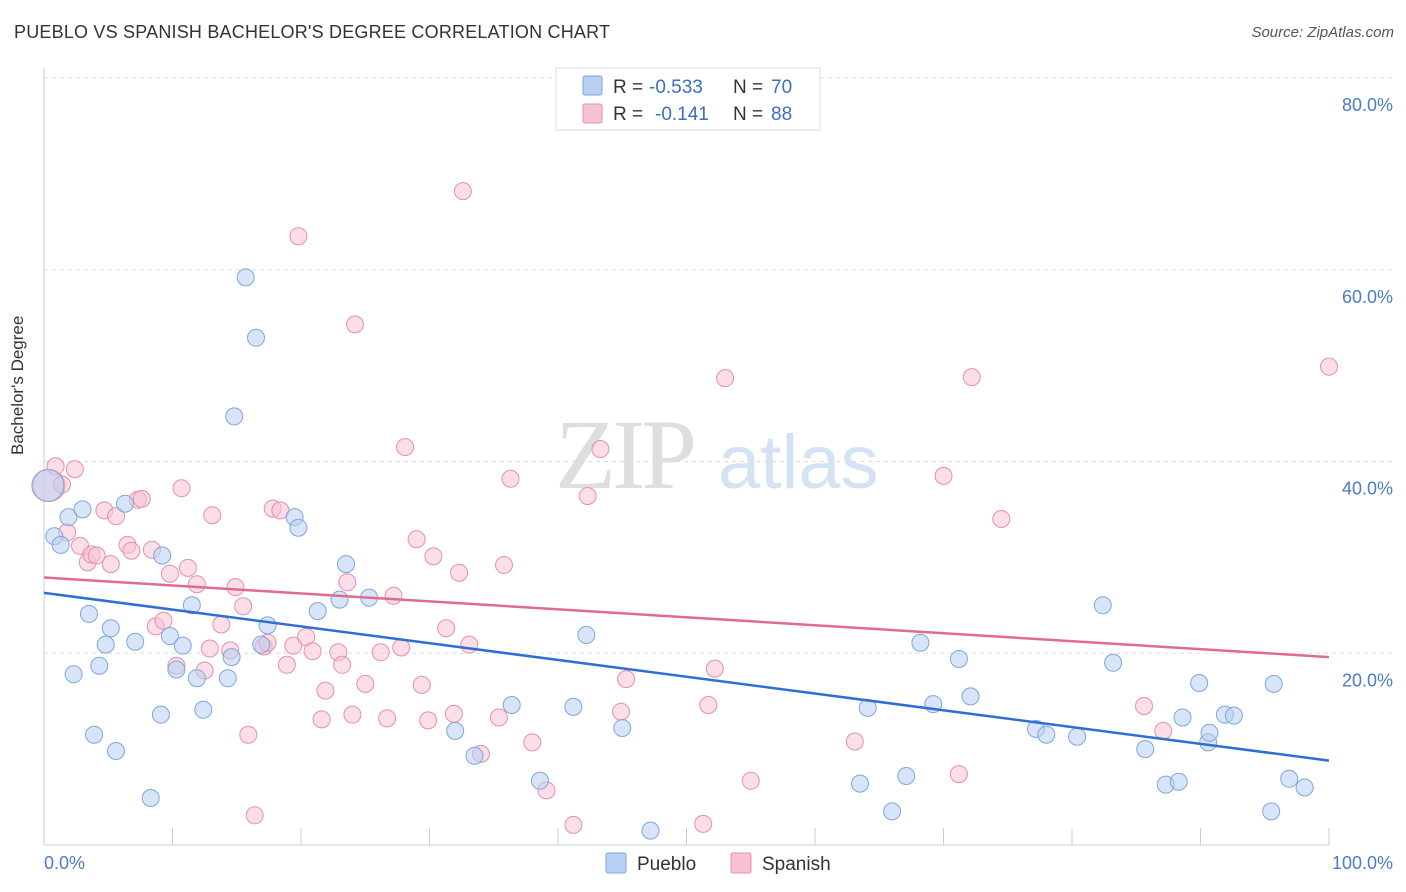 This screenshot has height=892, width=1406. I want to click on series-legend-label-spanish: Spanish, so click(796, 864).